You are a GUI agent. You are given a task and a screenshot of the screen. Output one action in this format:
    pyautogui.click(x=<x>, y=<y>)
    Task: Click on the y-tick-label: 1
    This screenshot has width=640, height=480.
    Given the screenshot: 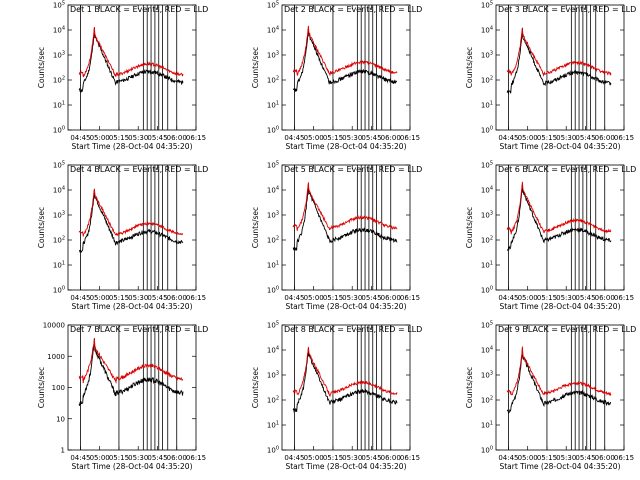 What is the action you would take?
    pyautogui.click(x=63, y=451)
    